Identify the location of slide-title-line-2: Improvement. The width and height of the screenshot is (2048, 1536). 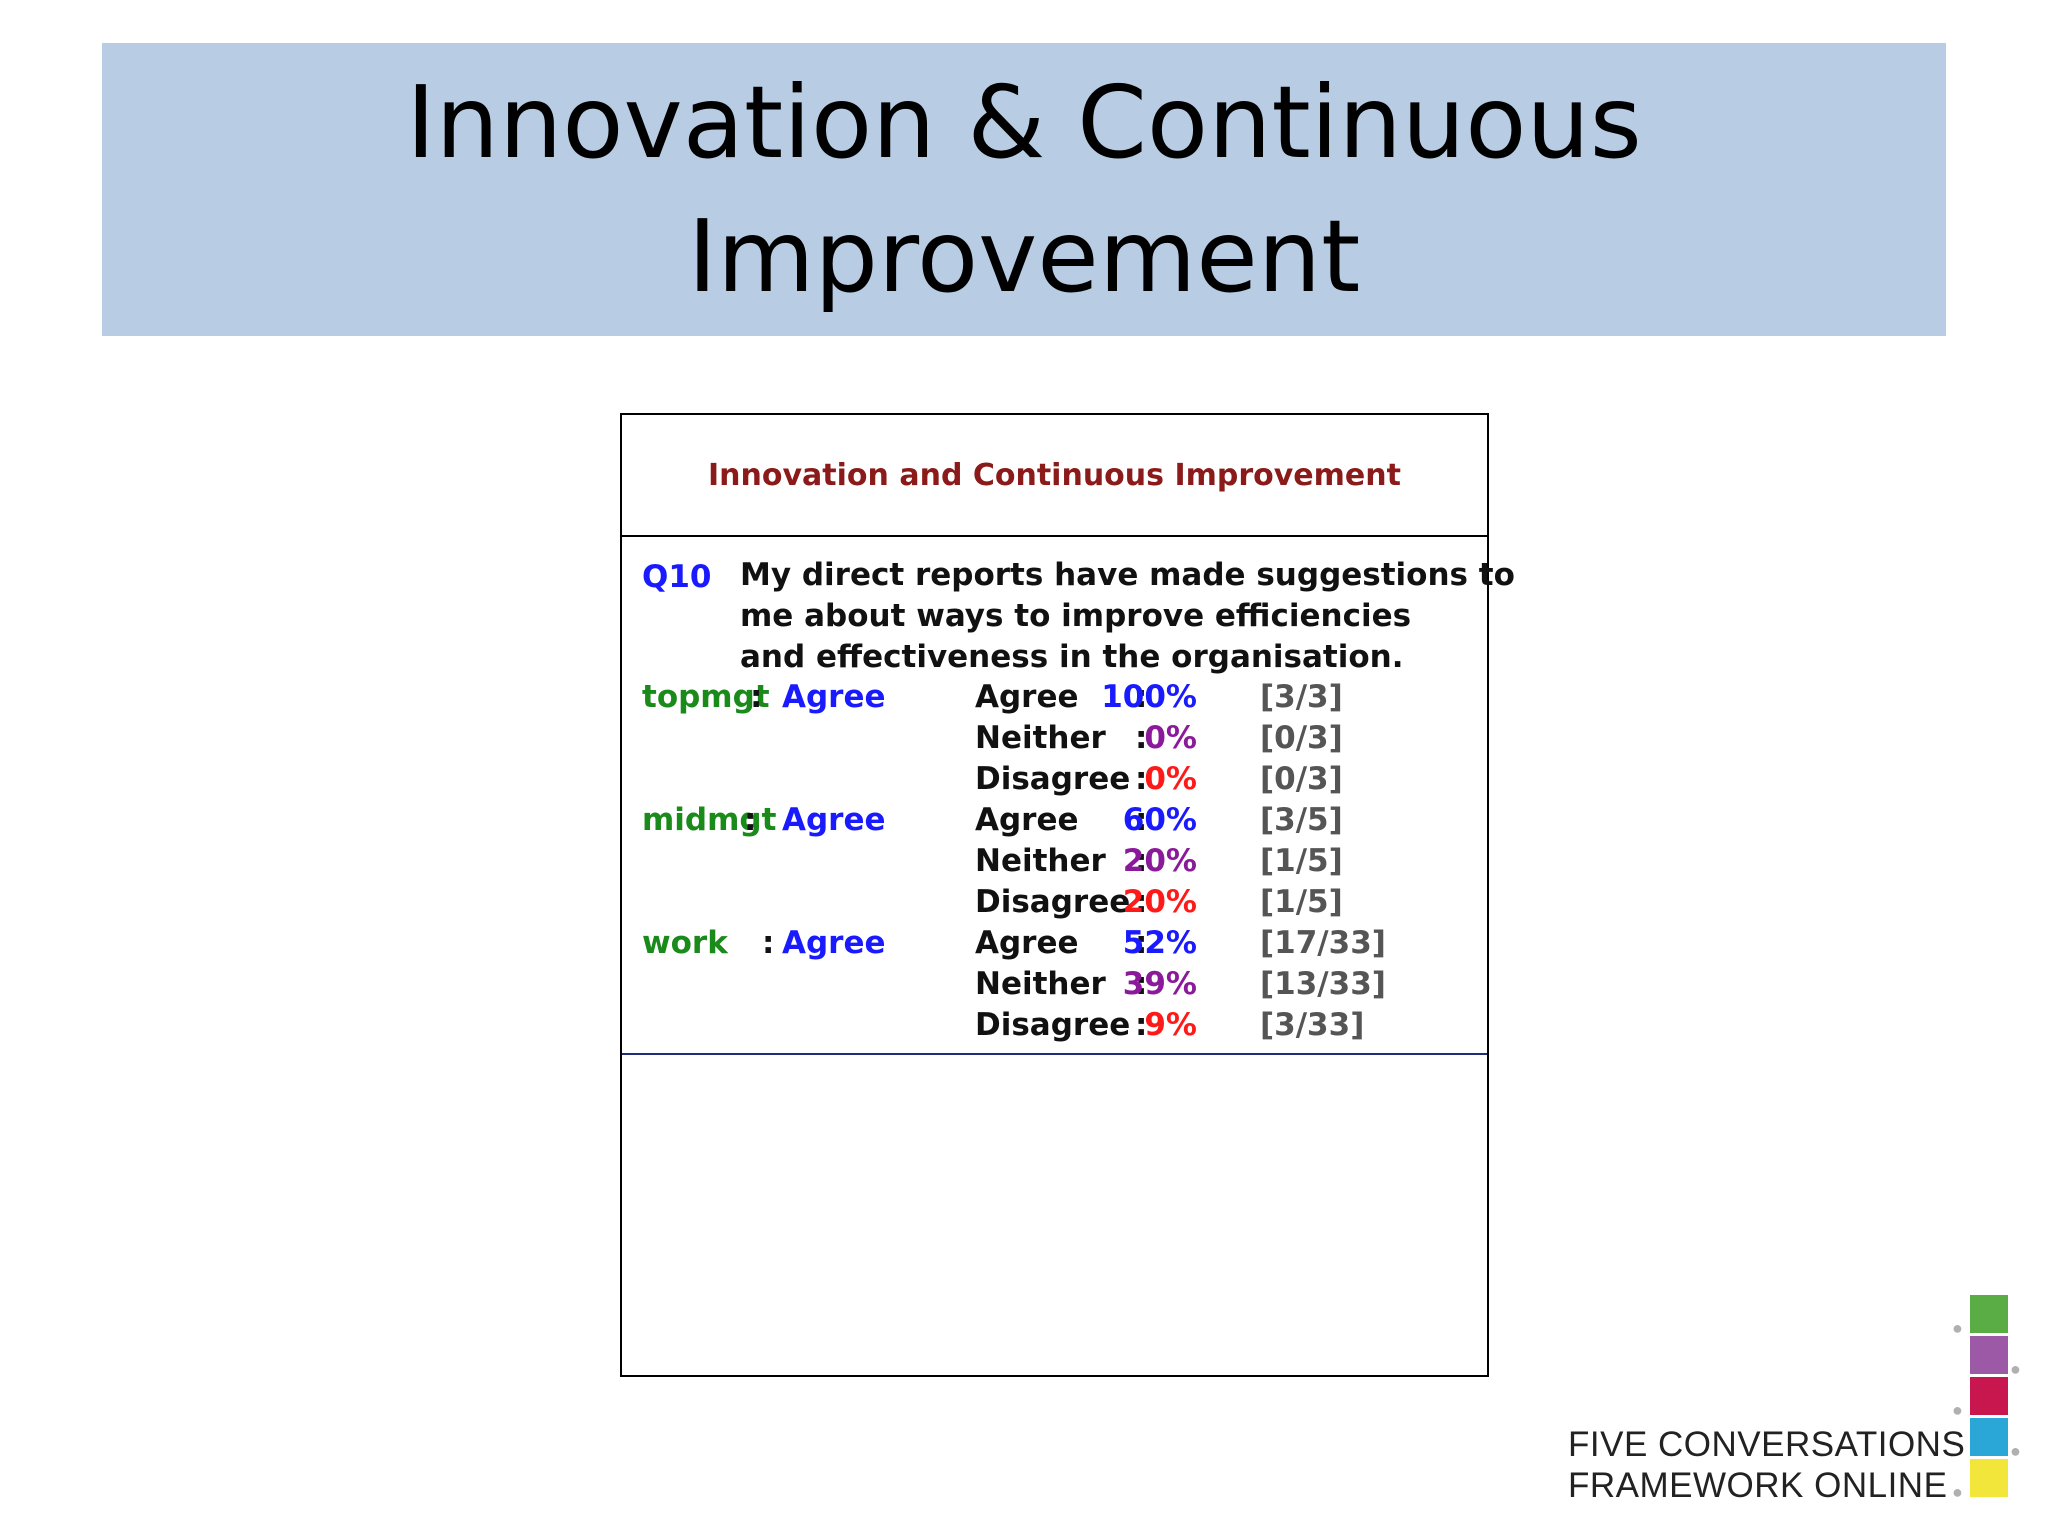
(1024, 256).